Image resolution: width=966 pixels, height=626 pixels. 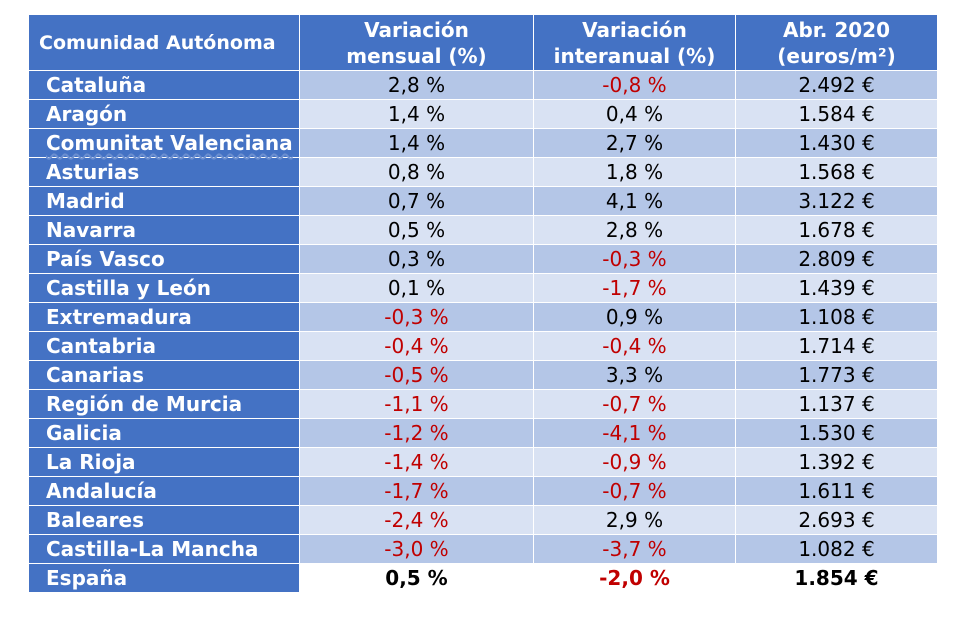 What do you see at coordinates (416, 85) in the screenshot?
I see `row-mensual: 2,8 %` at bounding box center [416, 85].